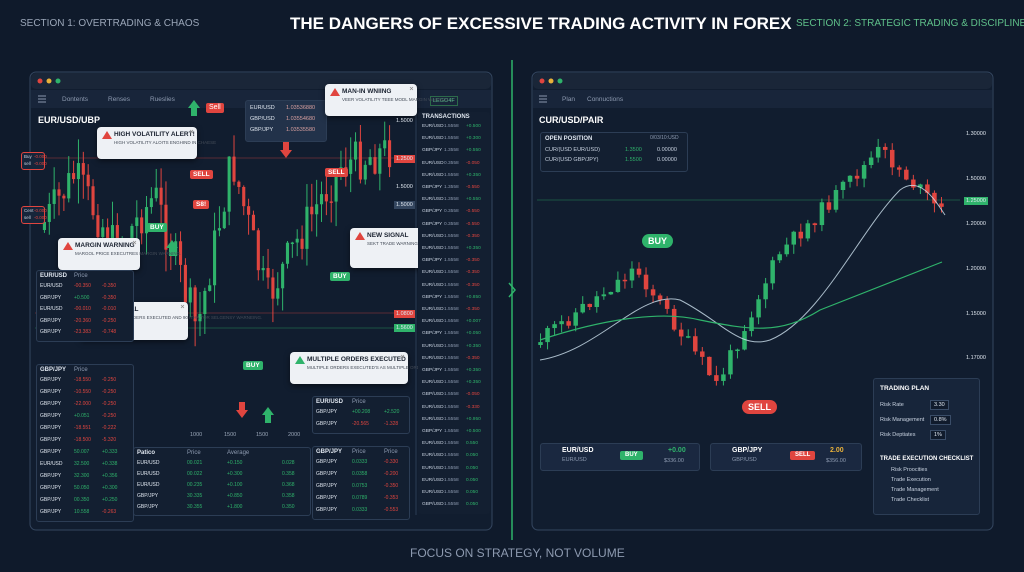 This screenshot has height=572, width=1024. I want to click on card-amount: $336.00, so click(674, 461).